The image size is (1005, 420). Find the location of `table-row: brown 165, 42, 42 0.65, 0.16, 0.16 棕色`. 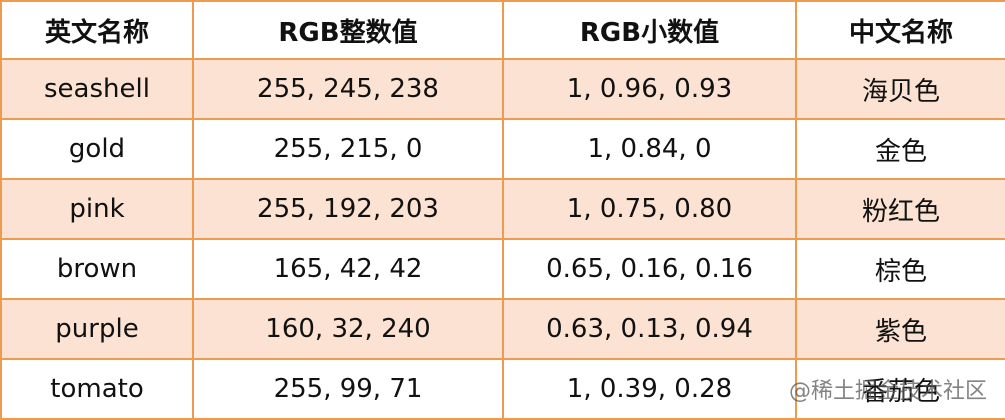

table-row: brown 165, 42, 42 0.65, 0.16, 0.16 棕色 is located at coordinates (502, 269).